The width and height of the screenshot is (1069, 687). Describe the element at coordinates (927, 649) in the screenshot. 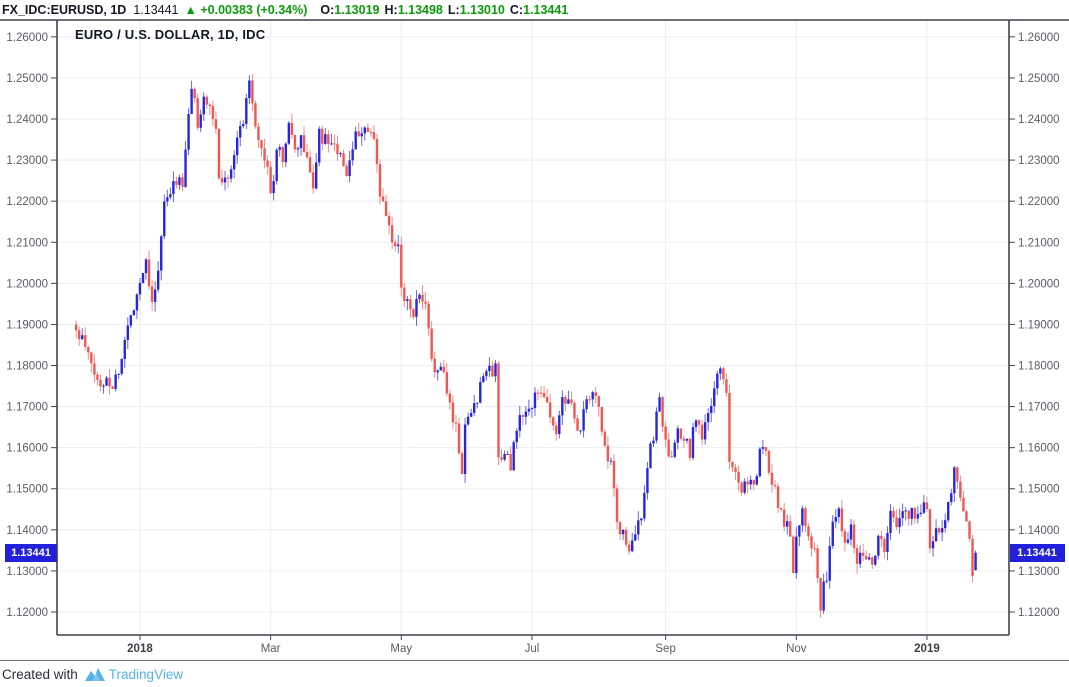

I see `x-axis-label: 2019` at that location.